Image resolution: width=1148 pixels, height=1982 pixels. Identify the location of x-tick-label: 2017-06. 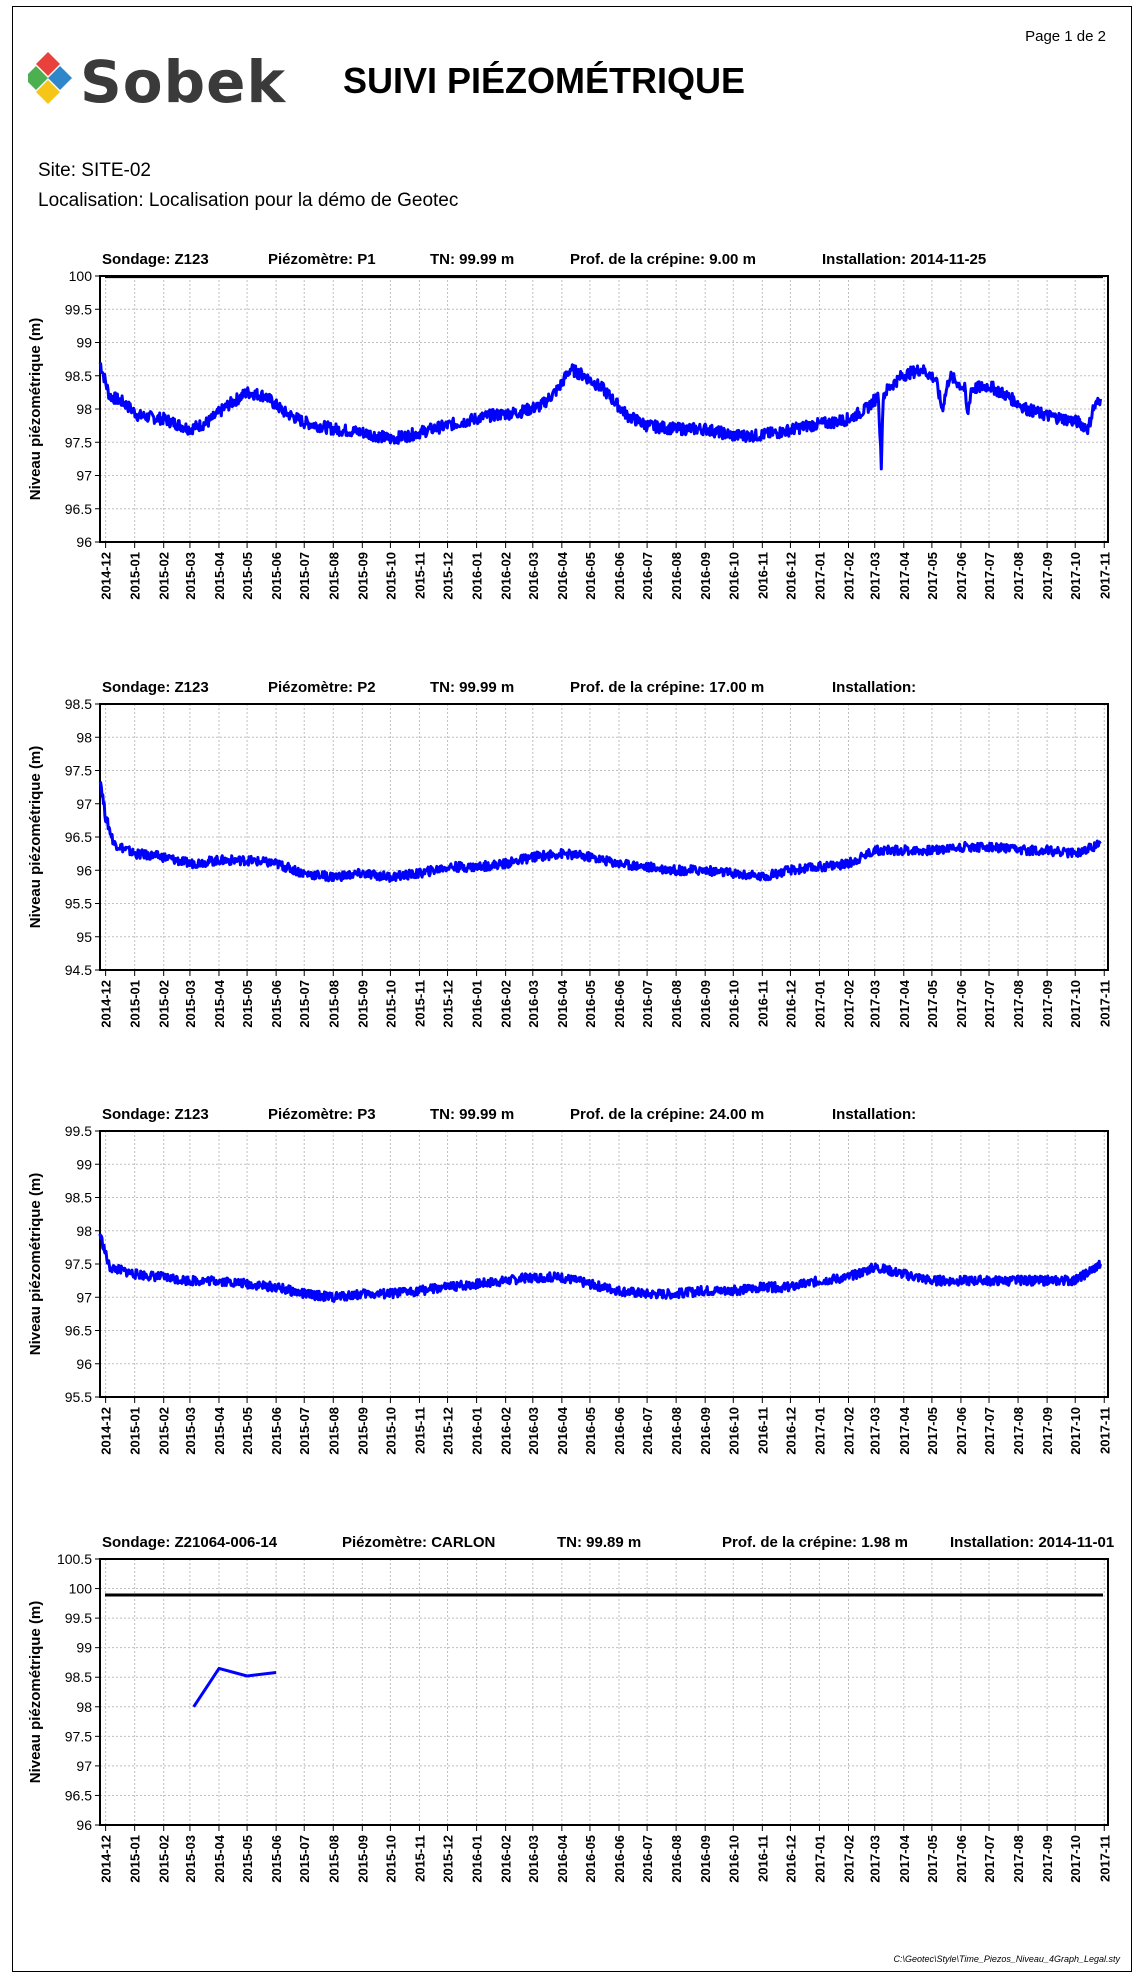
(961, 1859).